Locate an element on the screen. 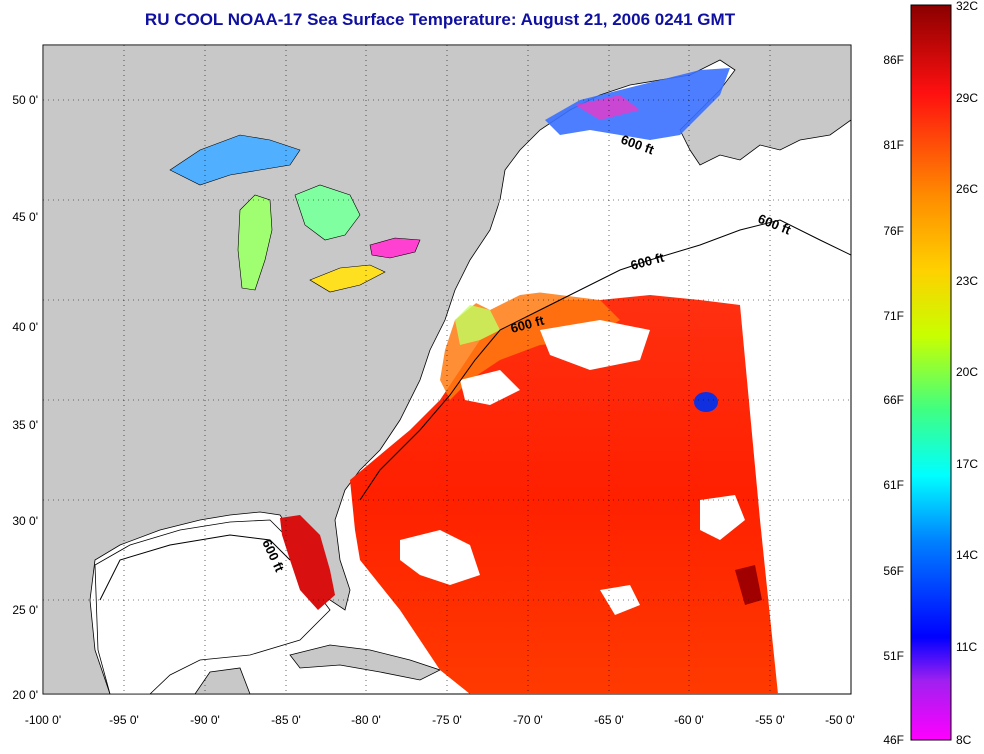  y-tick-label: 40 0' is located at coordinates (25, 327).